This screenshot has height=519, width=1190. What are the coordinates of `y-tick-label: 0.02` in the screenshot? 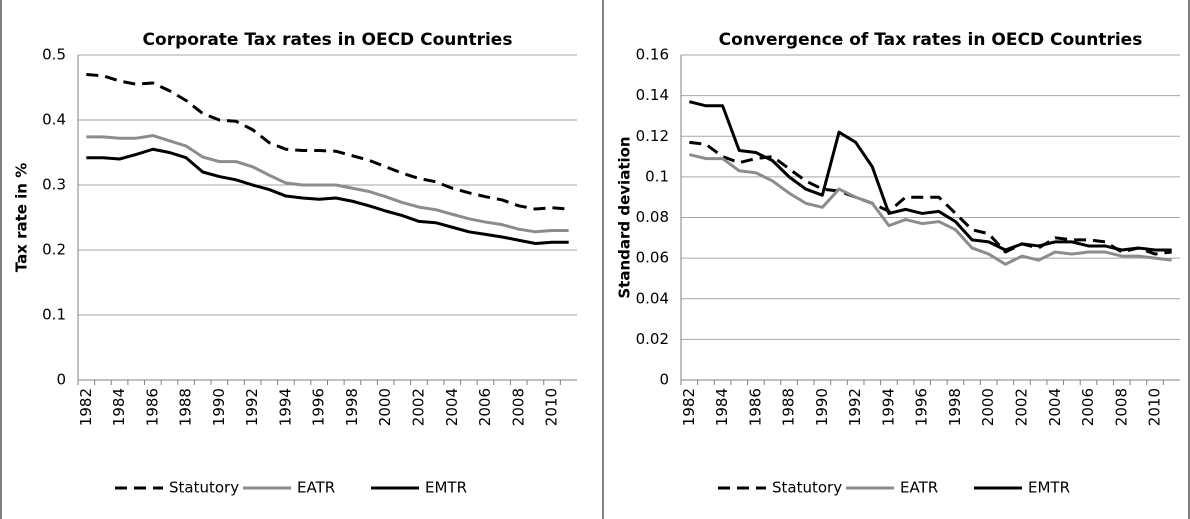 It's located at (652, 339).